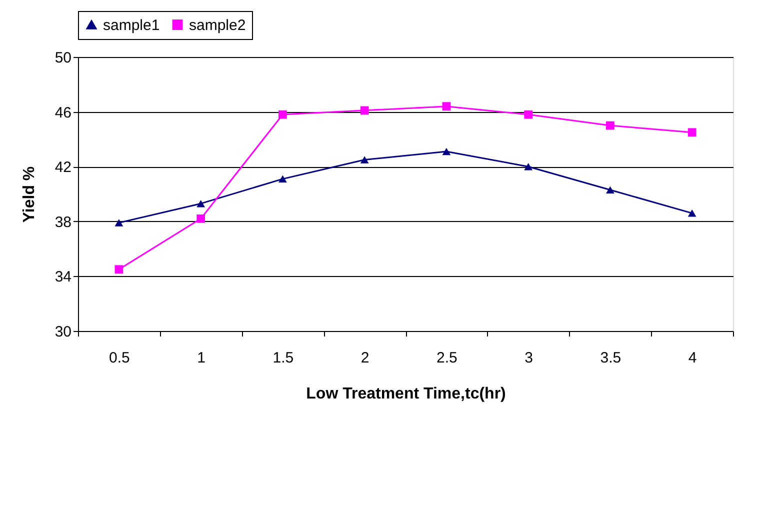  Describe the element at coordinates (63, 277) in the screenshot. I see `y-tick-label: 34` at that location.